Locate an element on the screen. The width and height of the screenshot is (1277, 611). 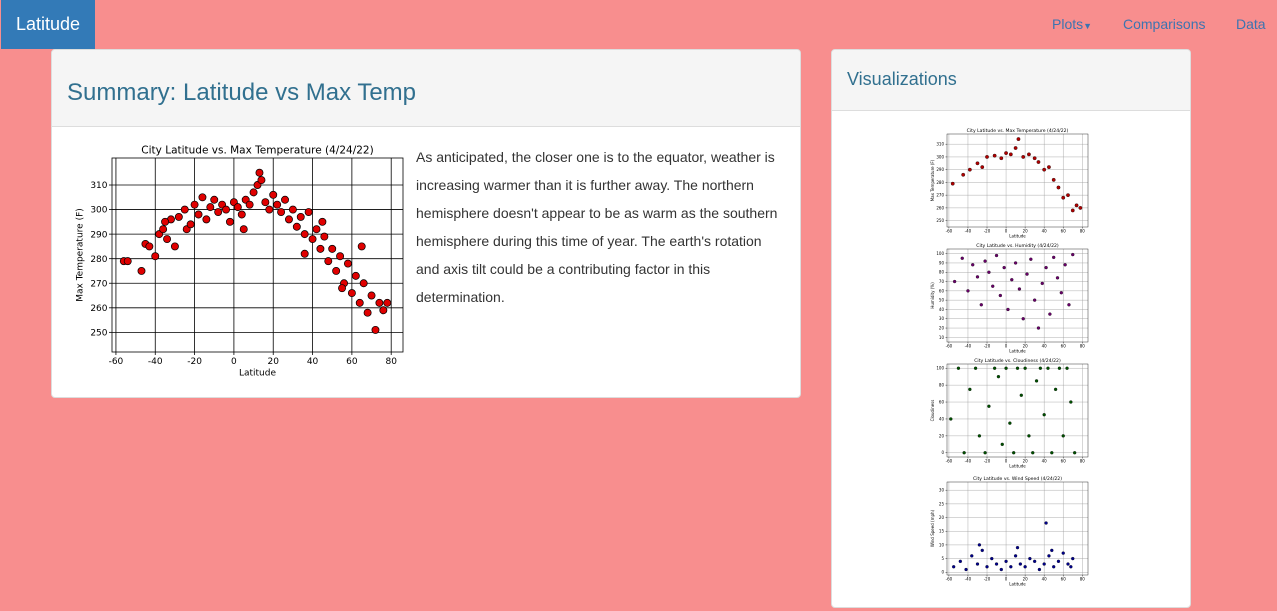
nav-link-text: Plots is located at coordinates (1068, 24).